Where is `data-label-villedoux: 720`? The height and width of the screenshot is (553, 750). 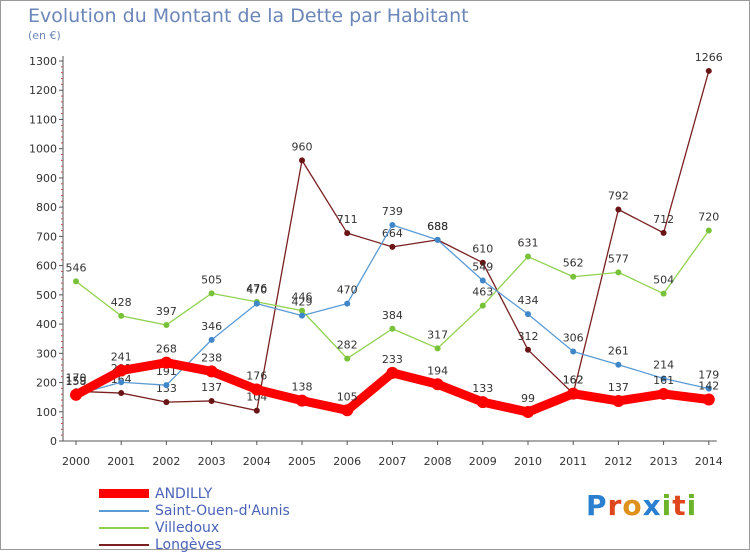 data-label-villedoux: 720 is located at coordinates (708, 217).